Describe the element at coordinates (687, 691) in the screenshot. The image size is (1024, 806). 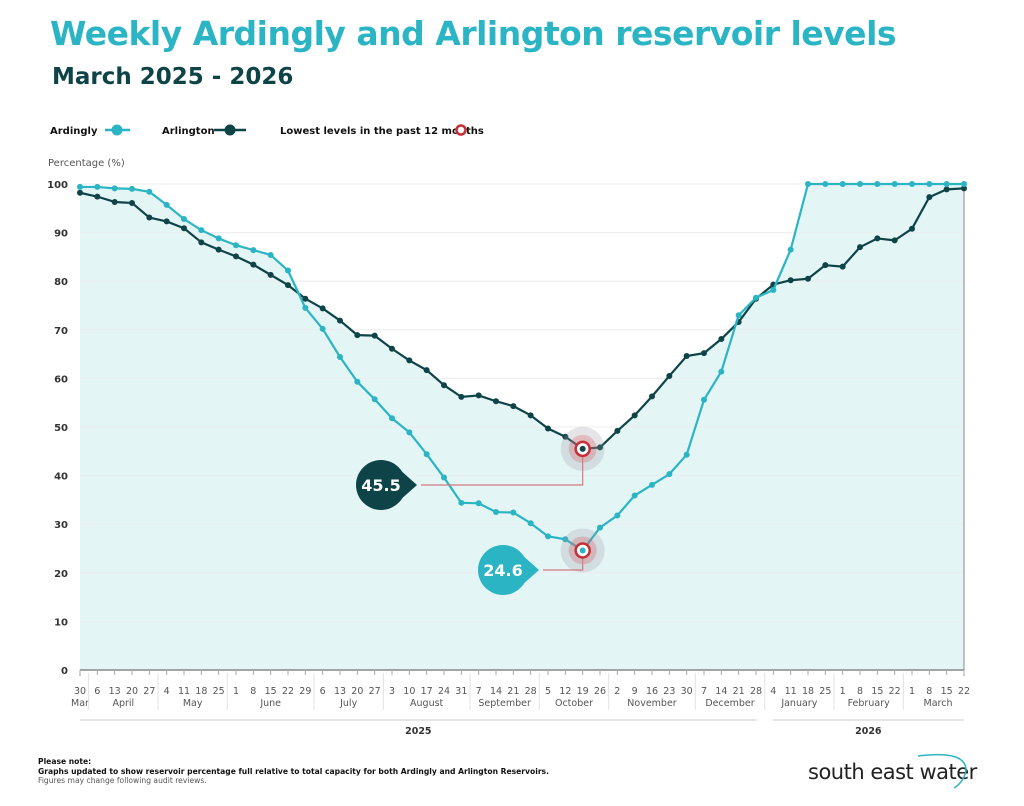
I see `x-tick-label: 30` at that location.